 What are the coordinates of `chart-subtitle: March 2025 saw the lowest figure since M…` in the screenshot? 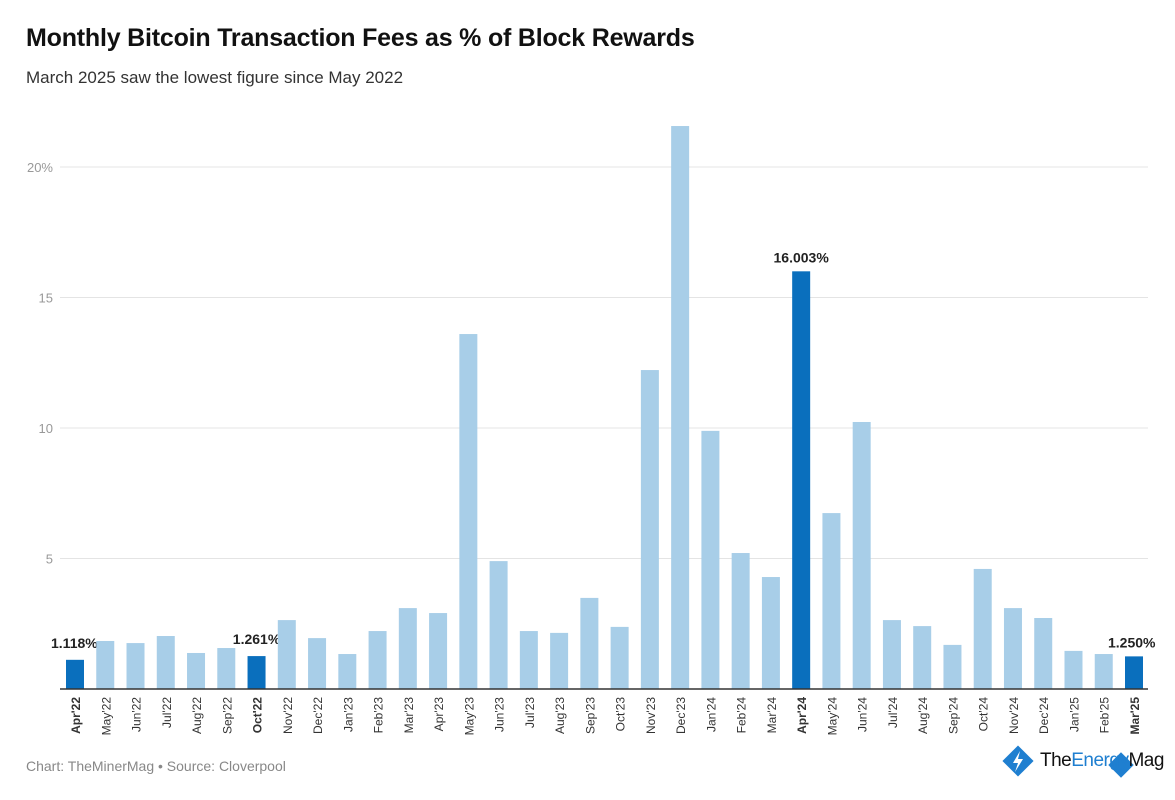 It's located at (215, 77).